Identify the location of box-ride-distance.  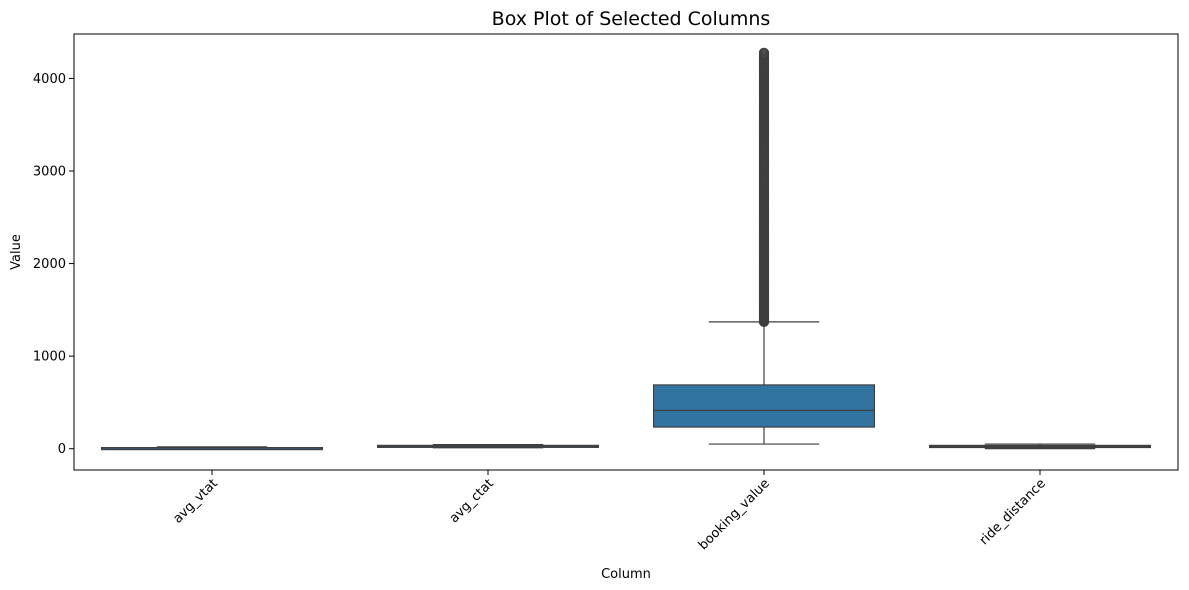
(1039, 446).